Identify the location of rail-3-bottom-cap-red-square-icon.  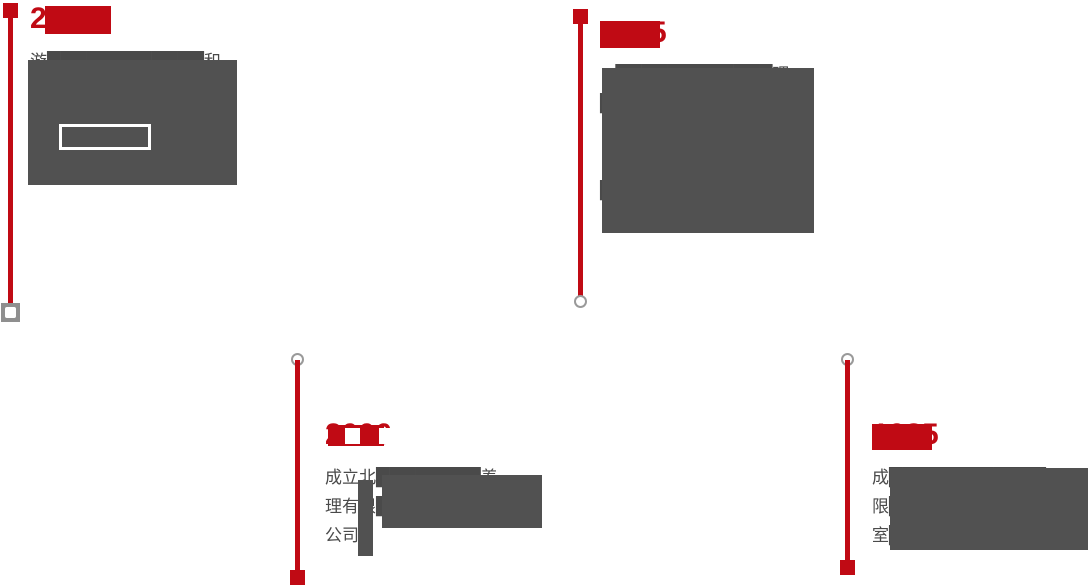
(297, 577).